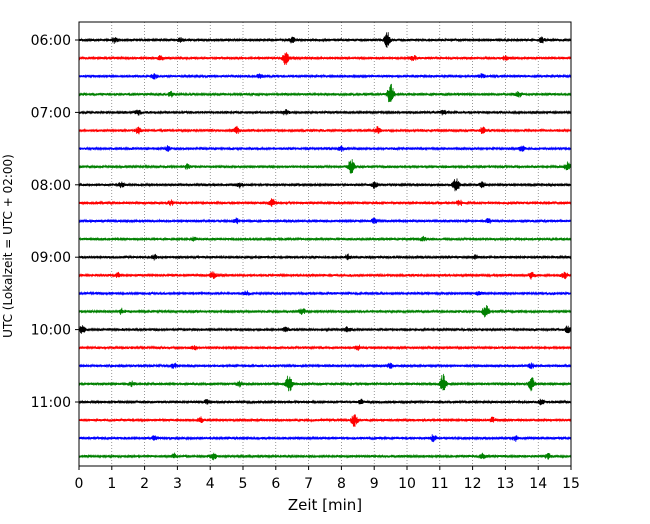 Image resolution: width=650 pixels, height=524 pixels. Describe the element at coordinates (571, 484) in the screenshot. I see `x-tick-label: 15` at that location.